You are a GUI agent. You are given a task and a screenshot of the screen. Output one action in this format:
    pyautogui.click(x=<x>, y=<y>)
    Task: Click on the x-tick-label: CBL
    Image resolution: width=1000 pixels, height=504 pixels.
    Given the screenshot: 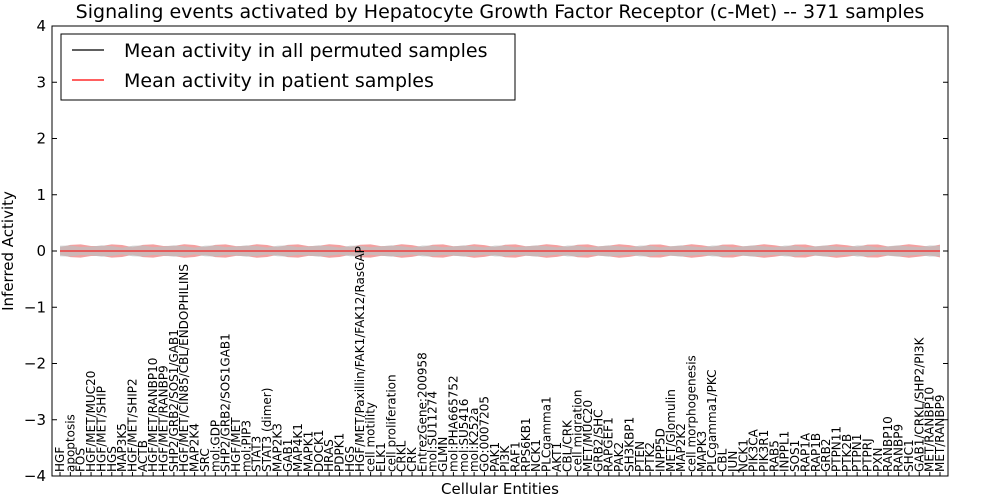 What is the action you would take?
    pyautogui.click(x=723, y=460)
    